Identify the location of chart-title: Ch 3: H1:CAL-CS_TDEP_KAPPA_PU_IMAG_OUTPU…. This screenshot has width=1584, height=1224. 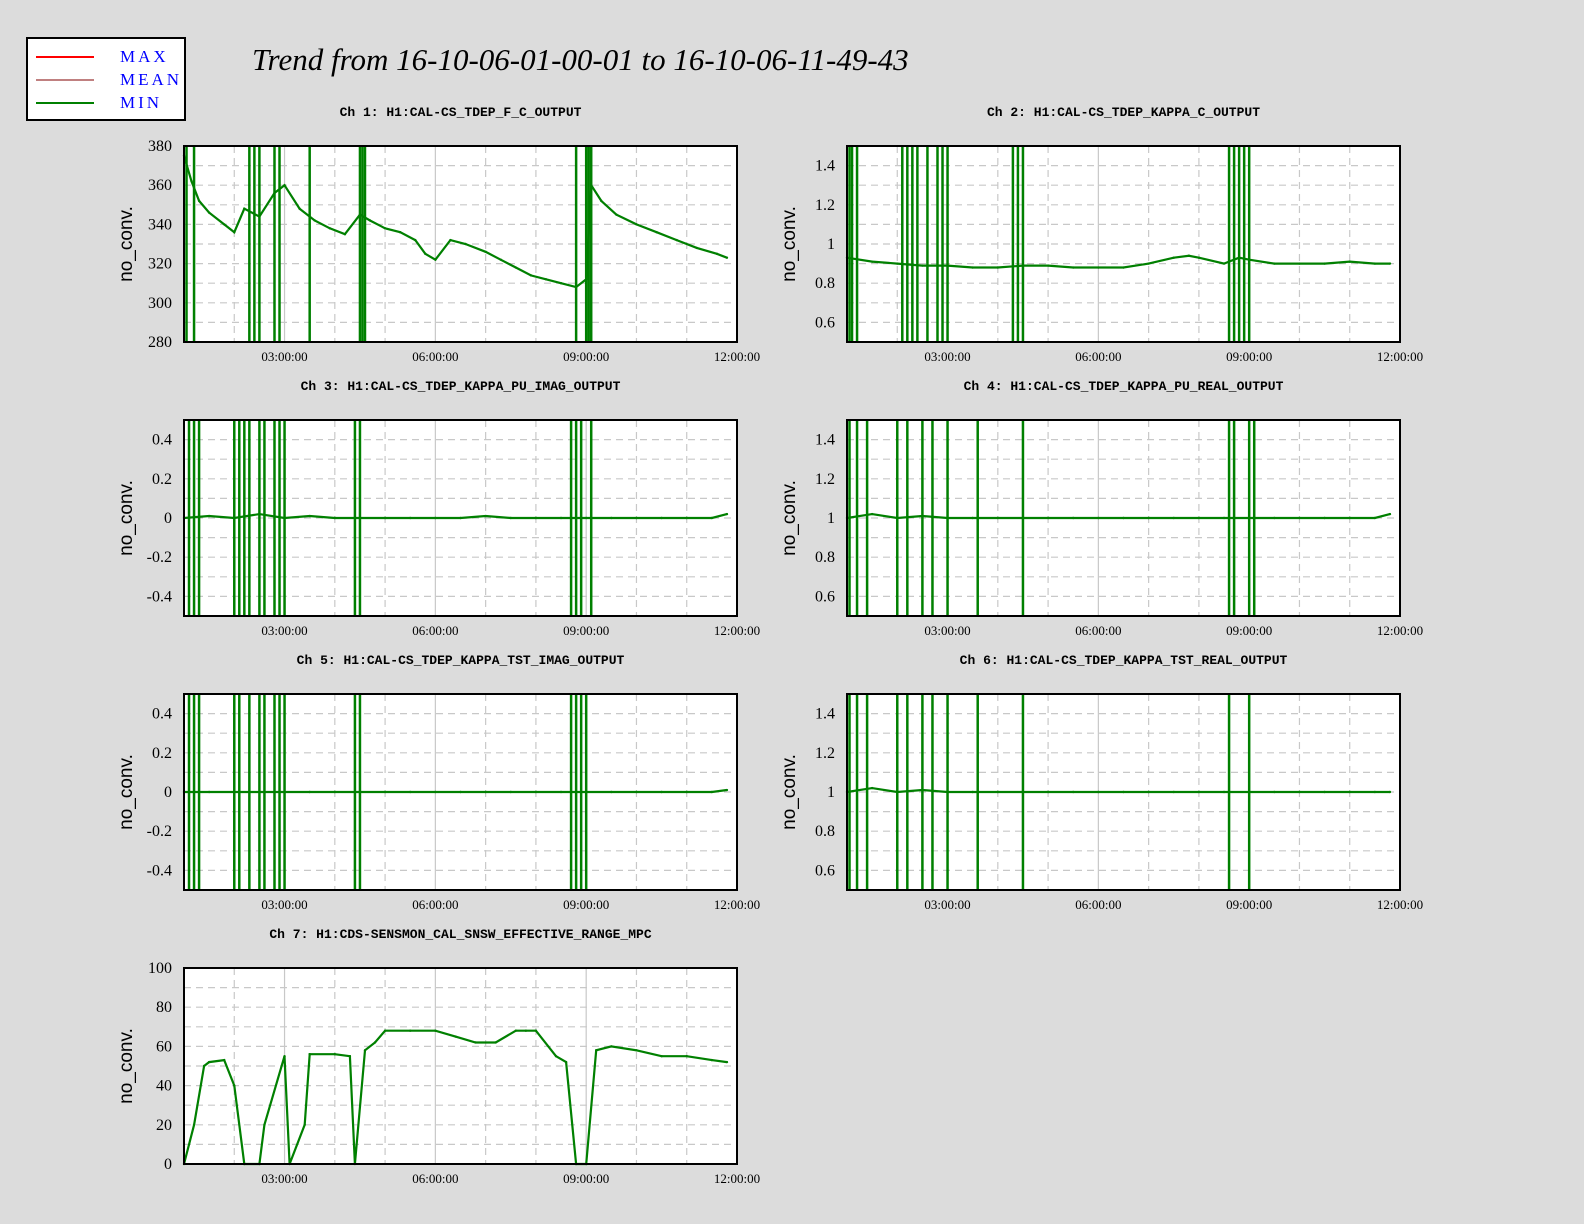
(461, 386).